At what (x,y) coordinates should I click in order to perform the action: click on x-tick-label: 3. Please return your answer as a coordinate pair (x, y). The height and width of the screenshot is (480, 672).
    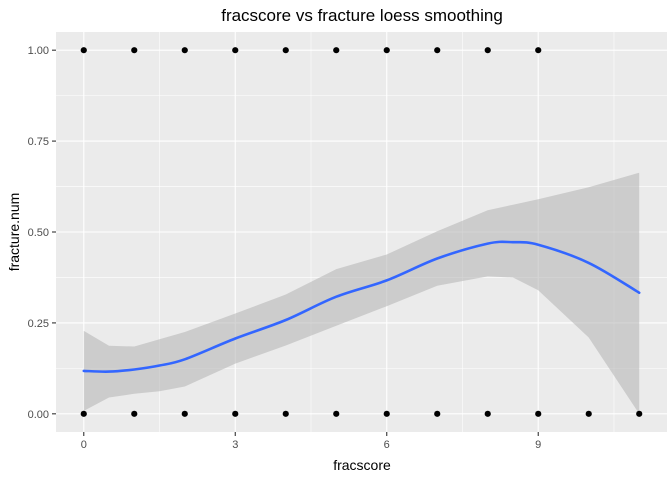
    Looking at the image, I should click on (235, 445).